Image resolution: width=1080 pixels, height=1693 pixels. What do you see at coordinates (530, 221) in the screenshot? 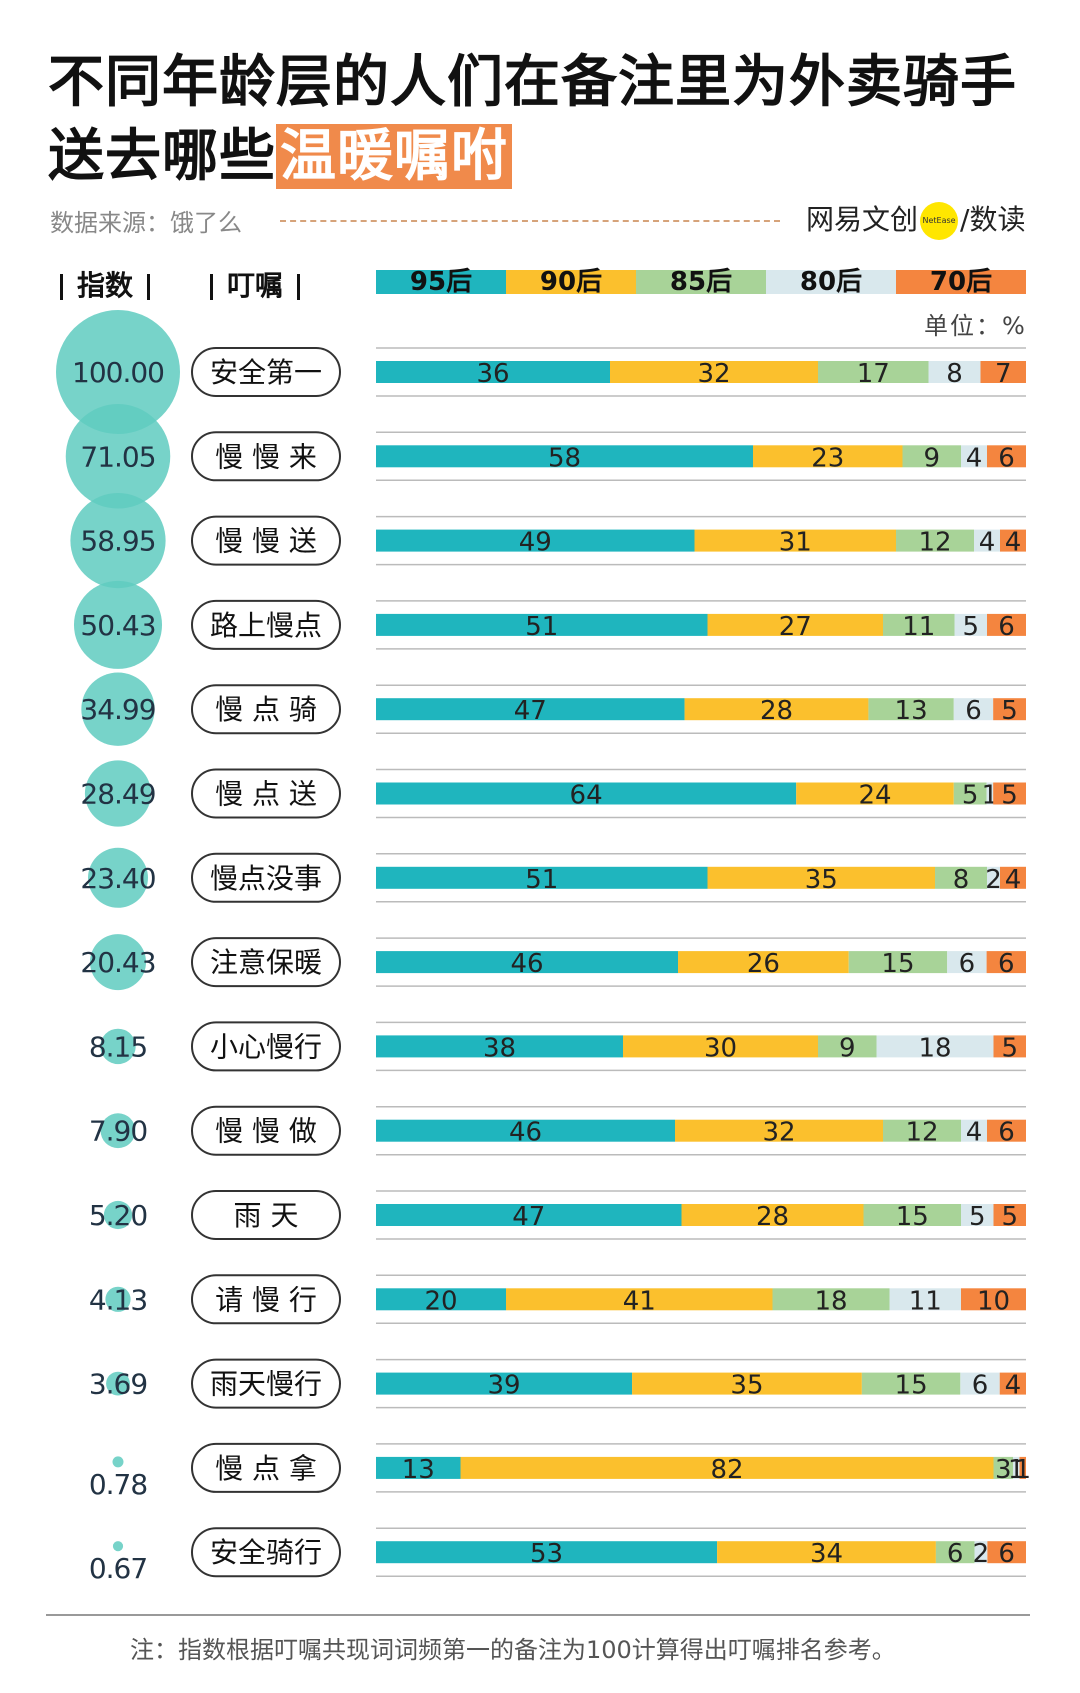
I see `dashed-divider` at bounding box center [530, 221].